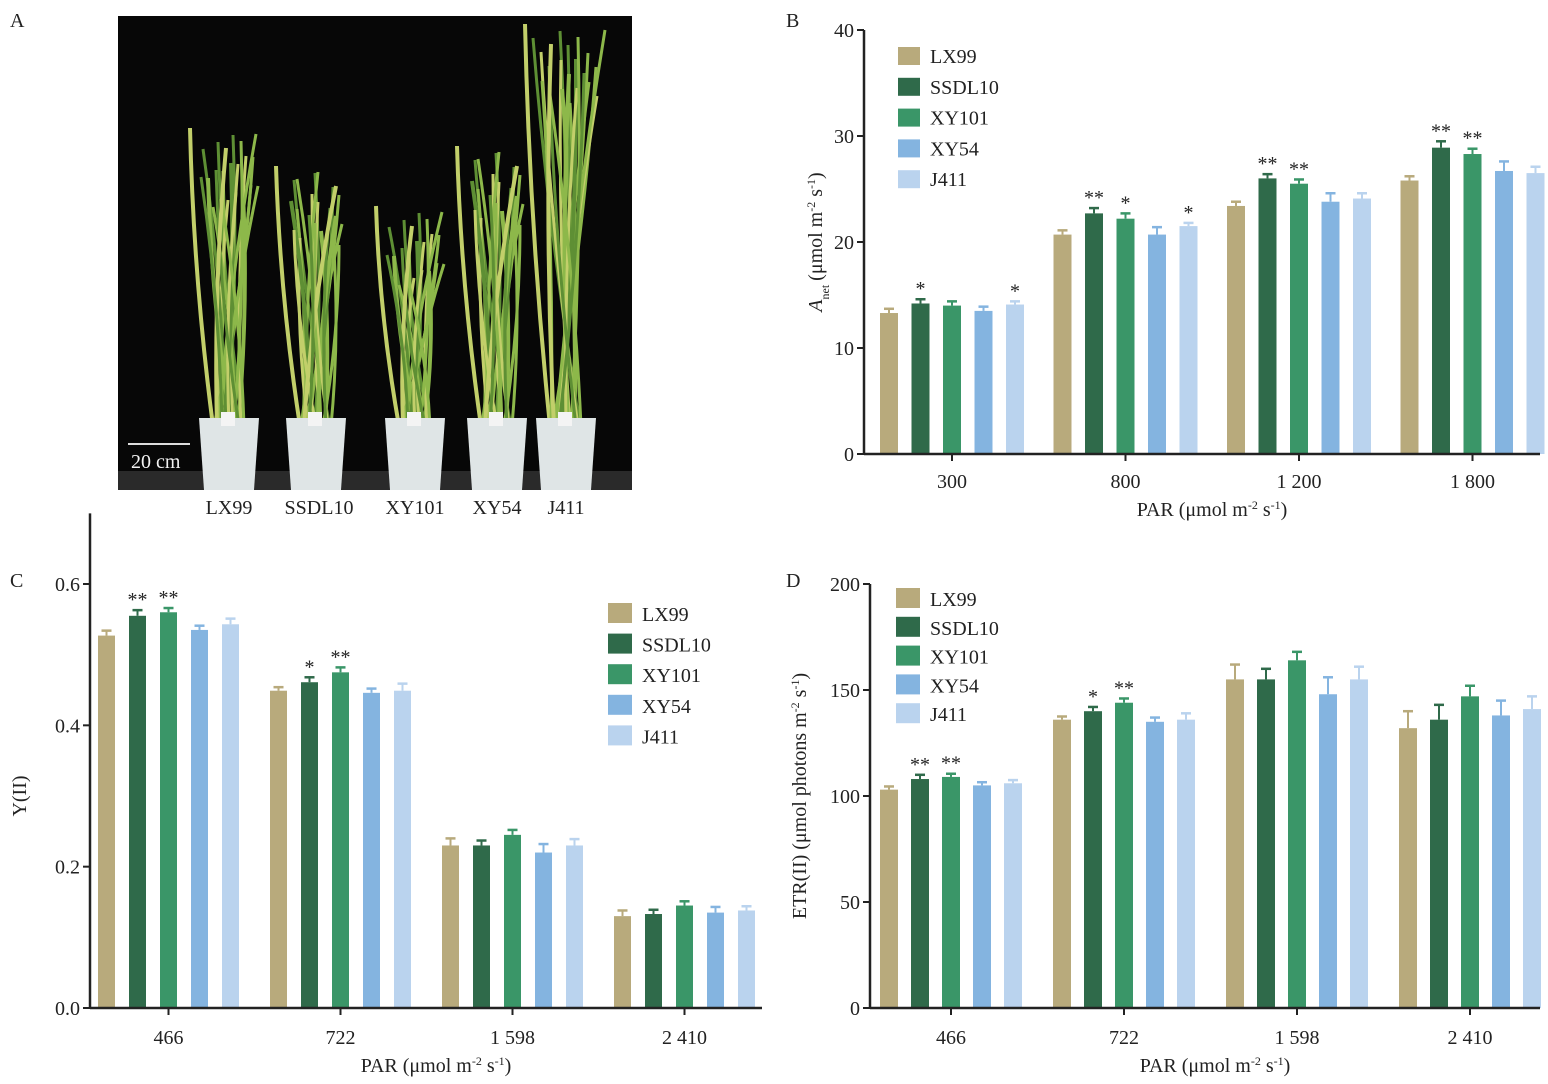  What do you see at coordinates (954, 149) in the screenshot?
I see `legend-label: XY54` at bounding box center [954, 149].